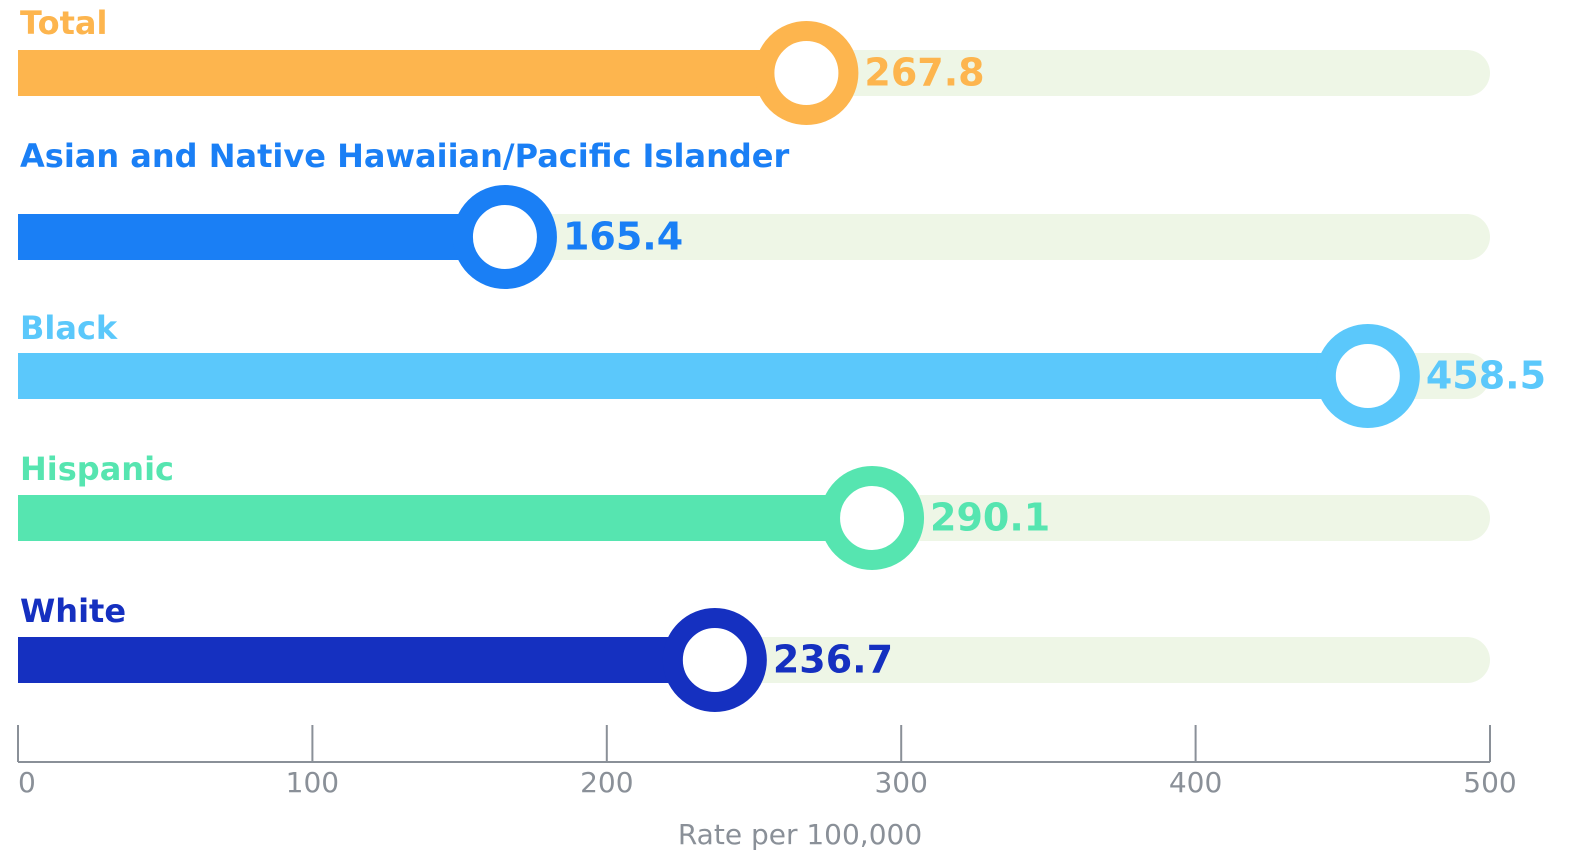 The width and height of the screenshot is (1583, 867). What do you see at coordinates (73, 611) in the screenshot?
I see `category-label: White` at bounding box center [73, 611].